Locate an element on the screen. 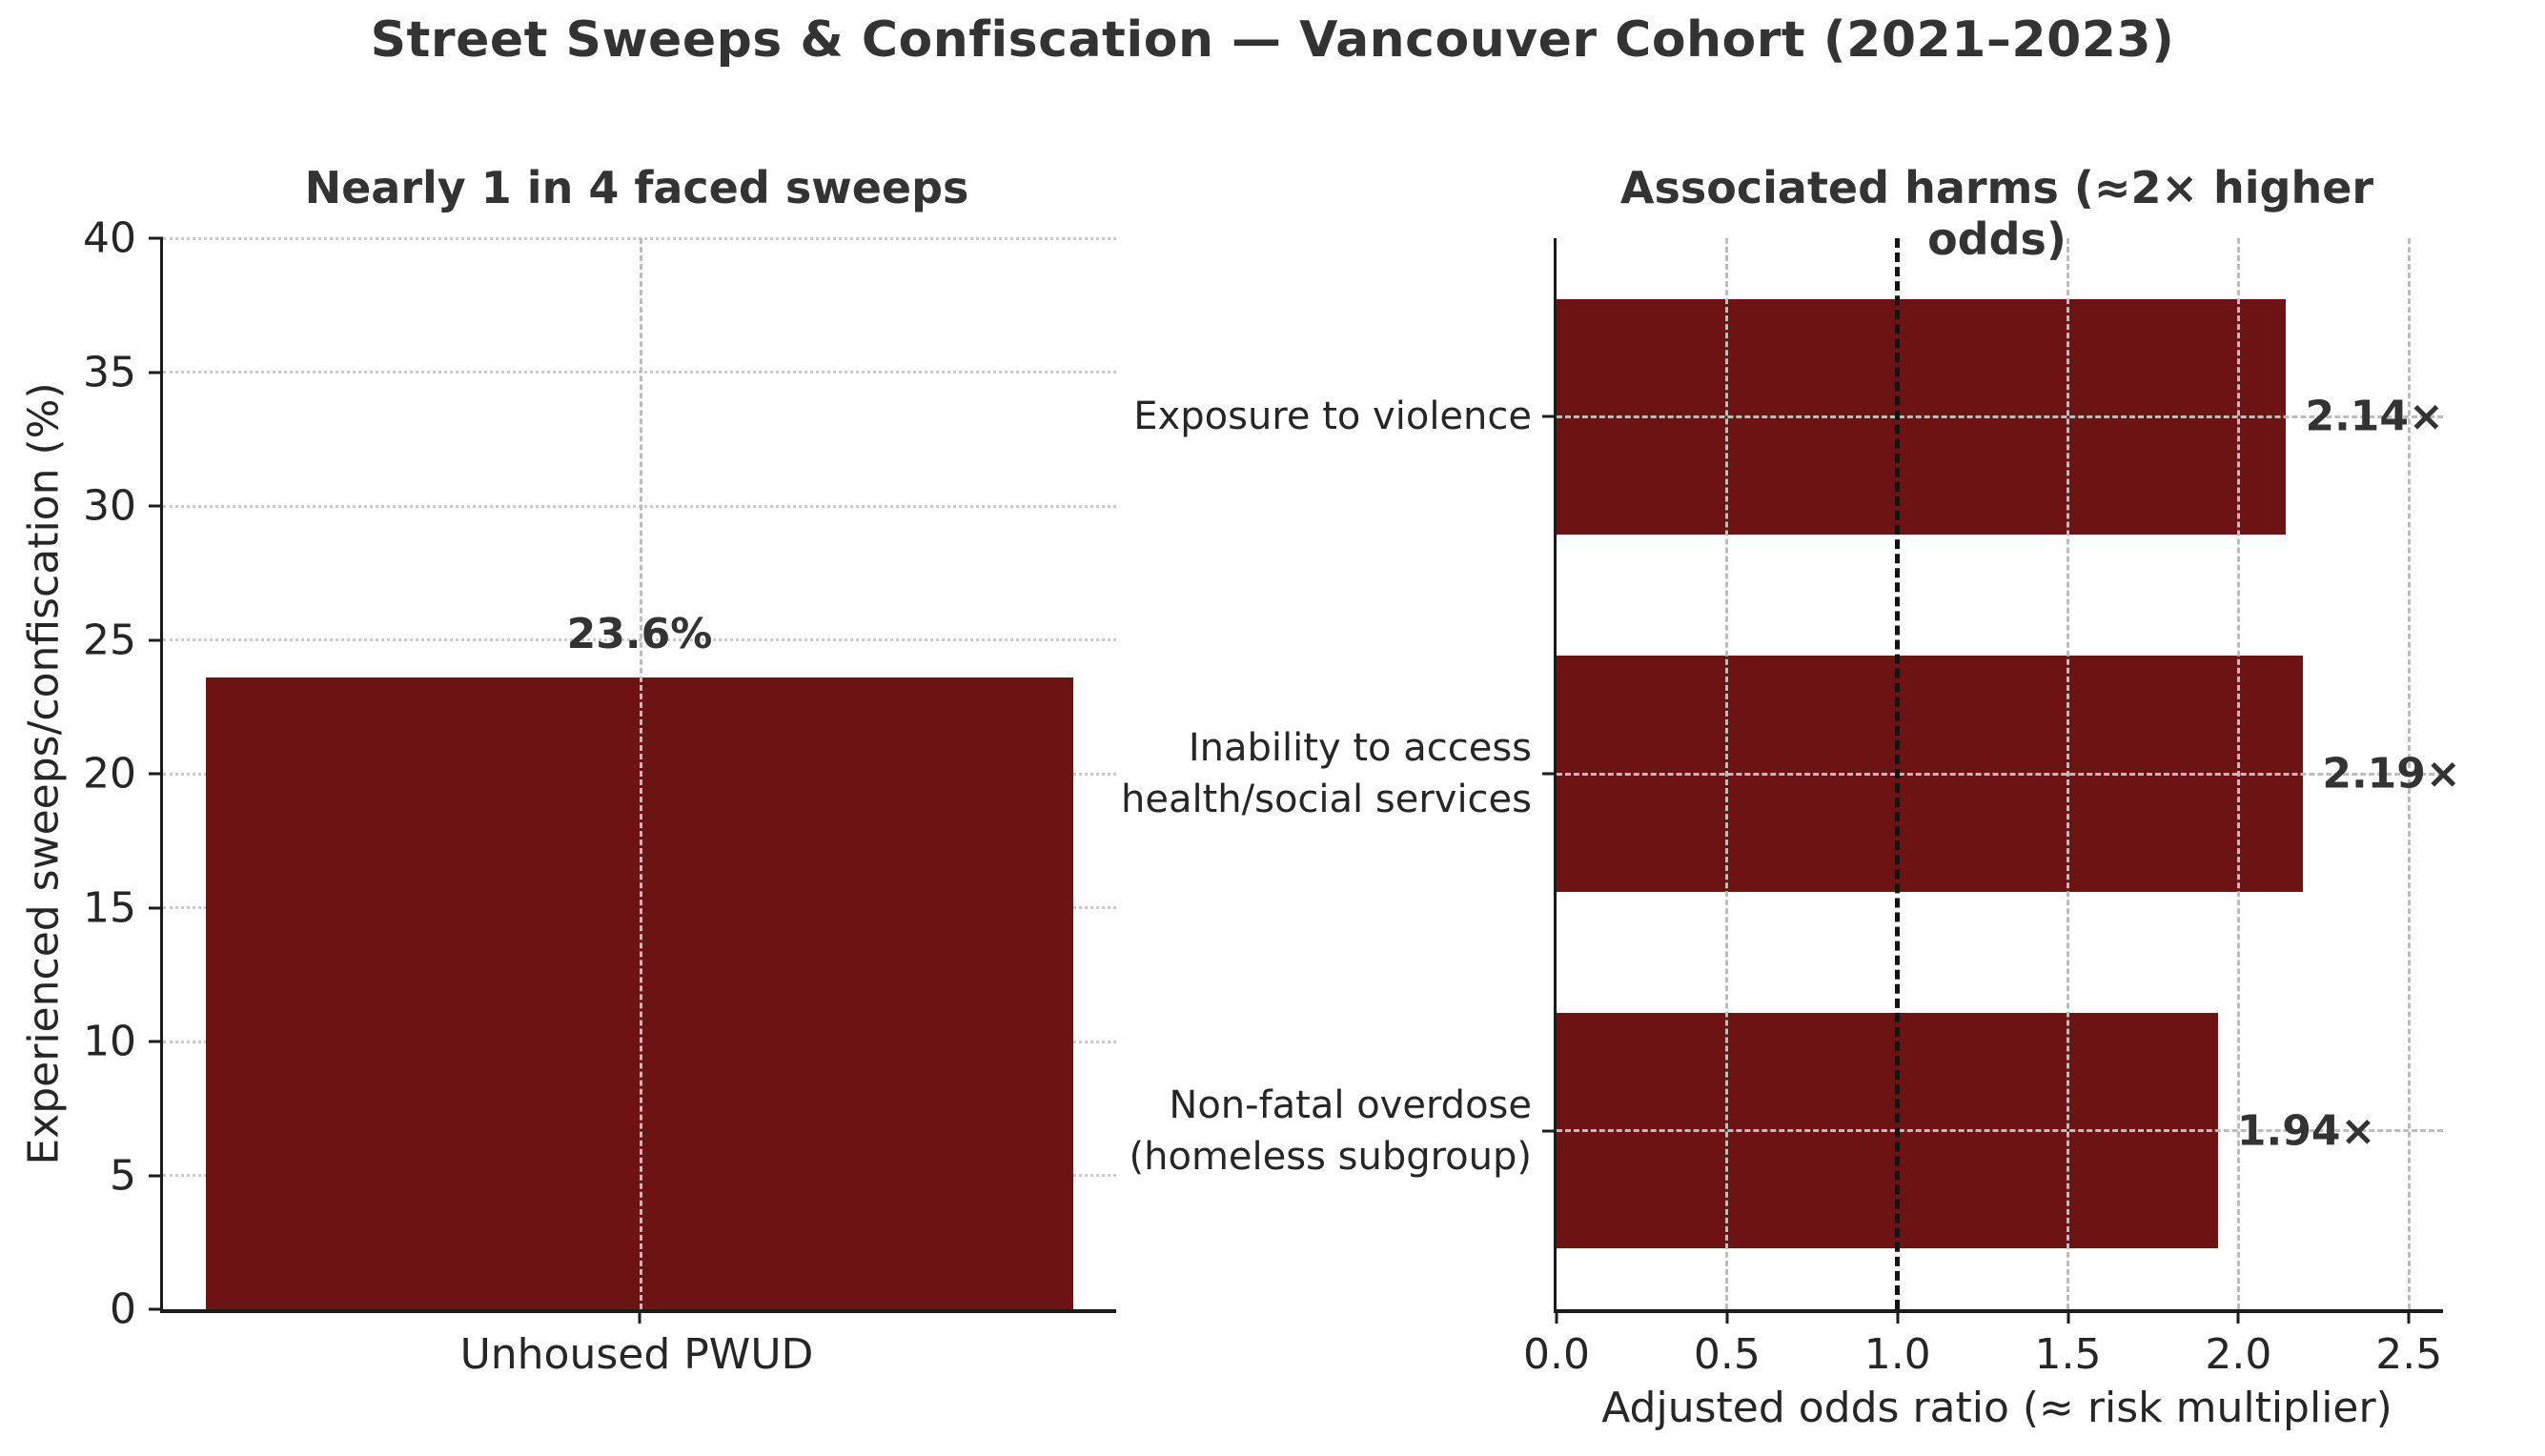  left-y-tick-label: 10 is located at coordinates (109, 1041).